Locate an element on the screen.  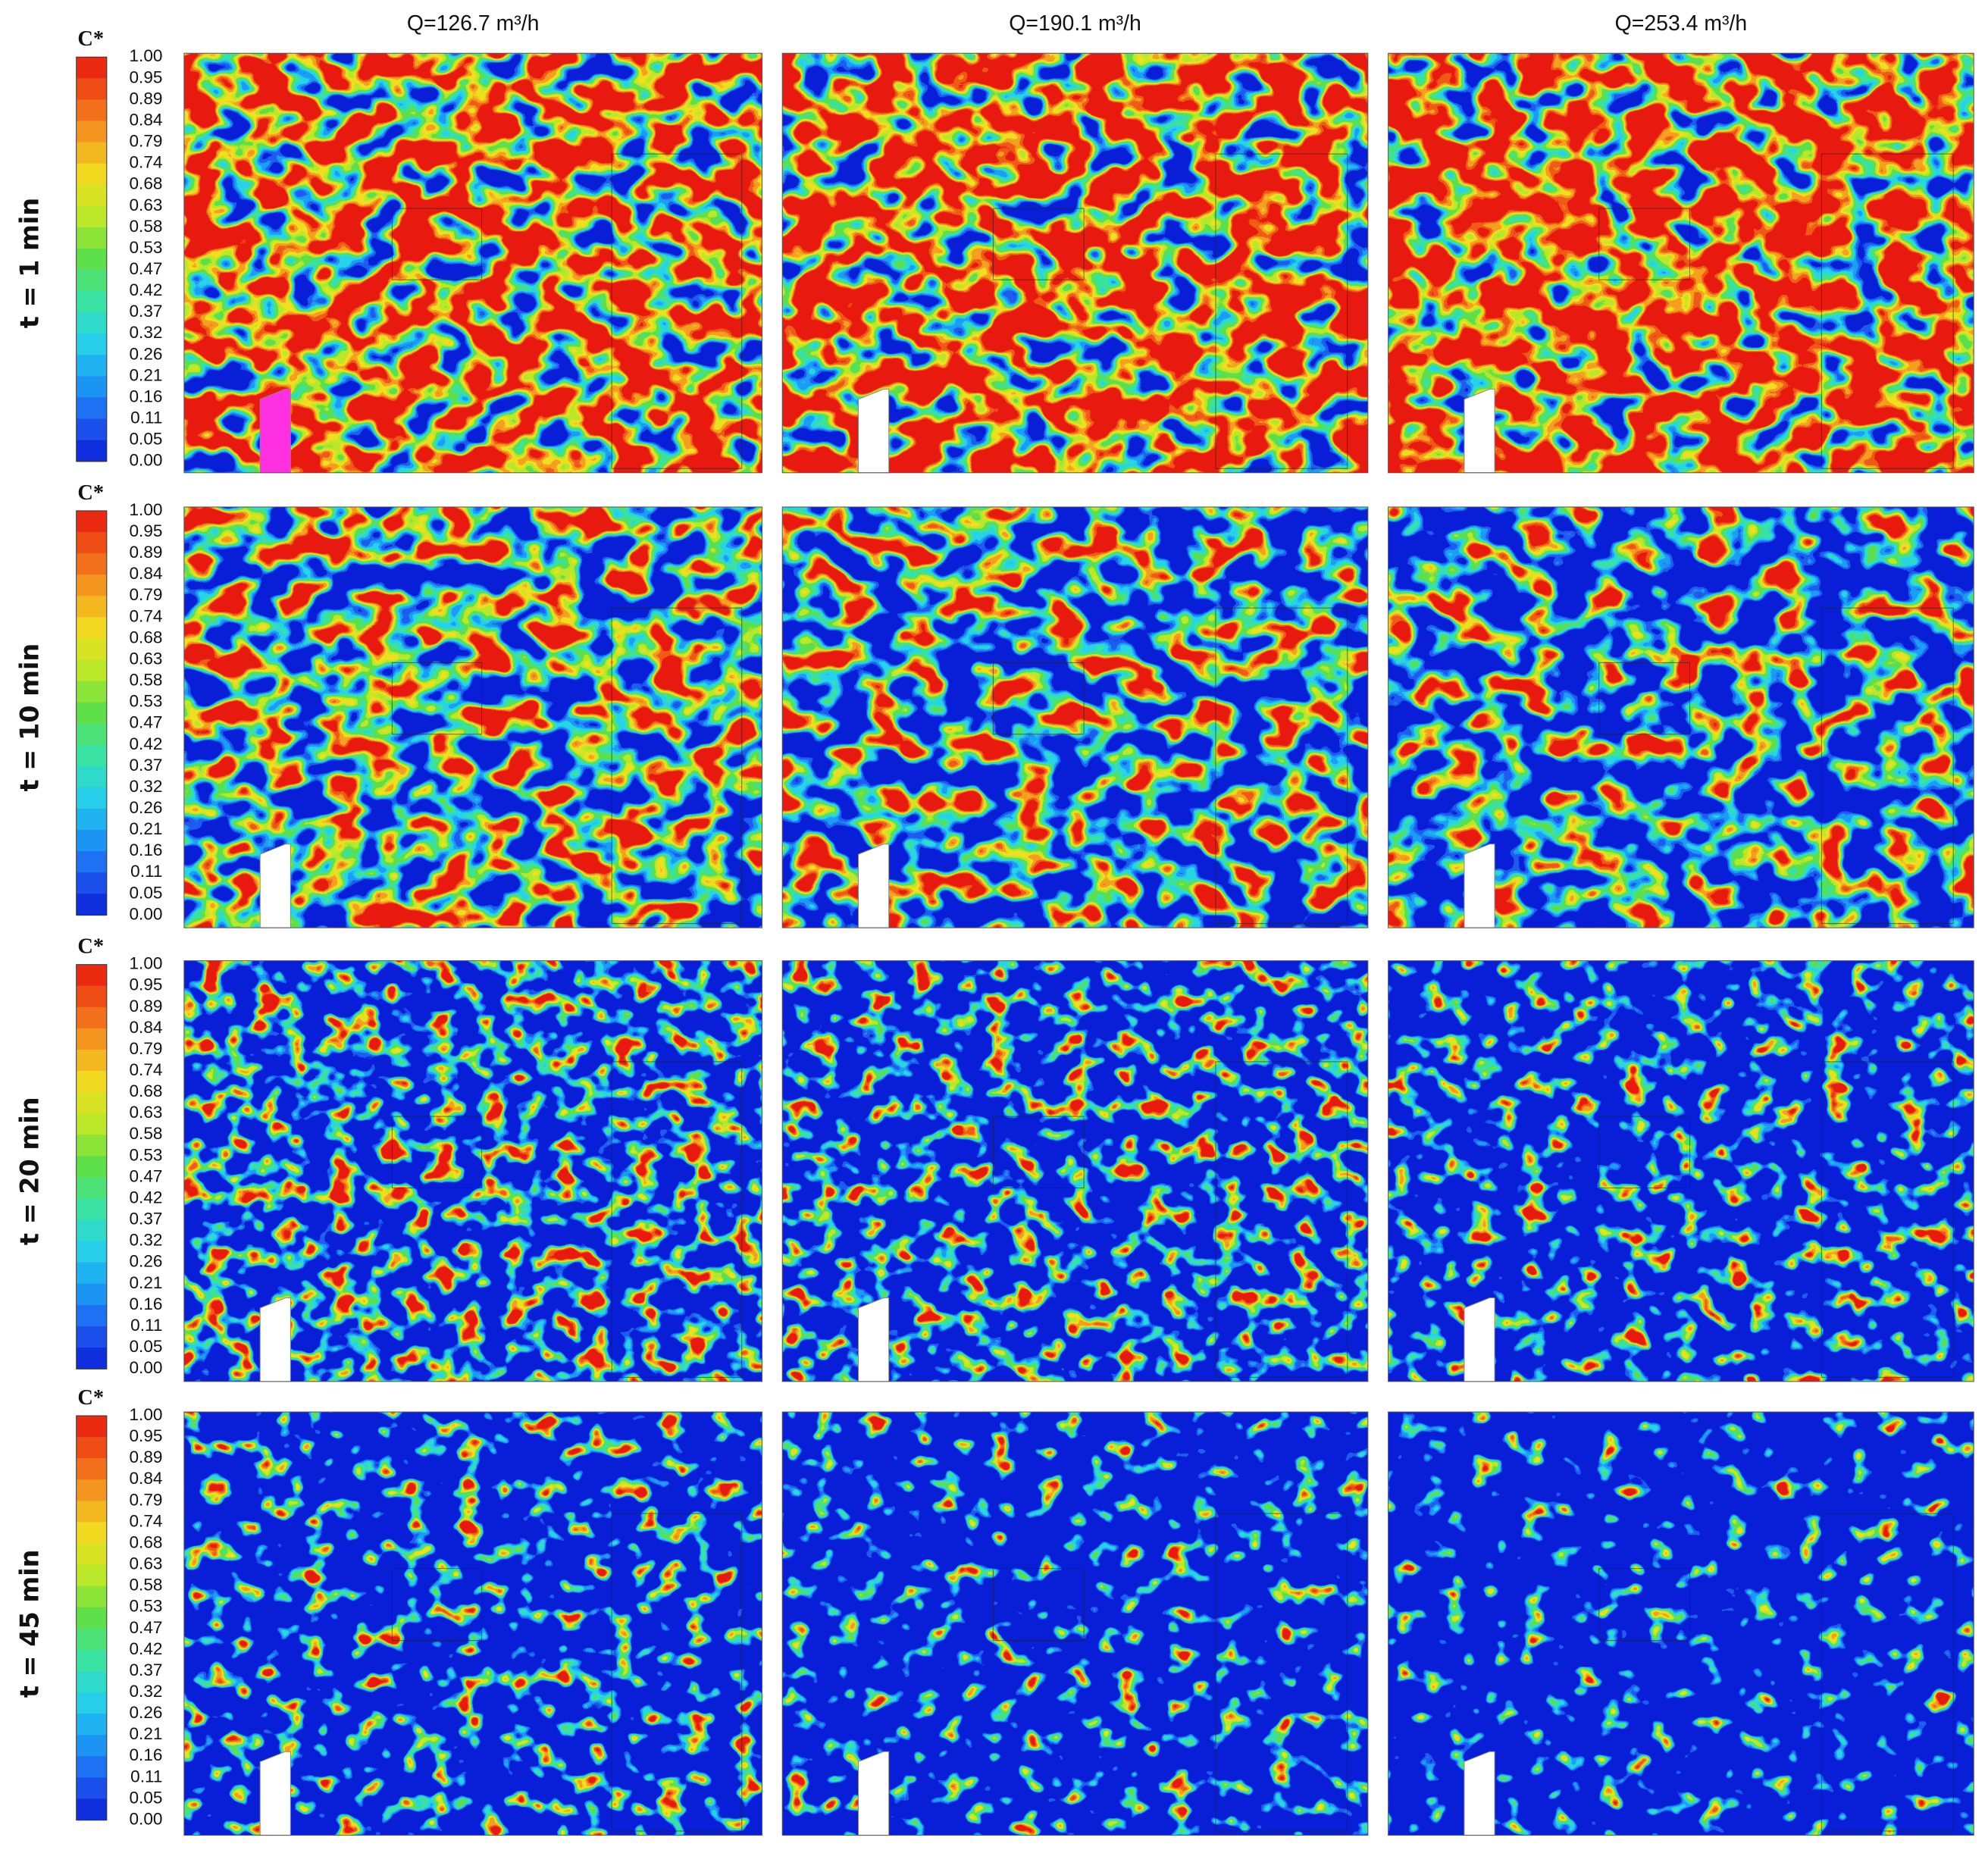
colorbar-tick-label: 0.26 is located at coordinates (147, 808).